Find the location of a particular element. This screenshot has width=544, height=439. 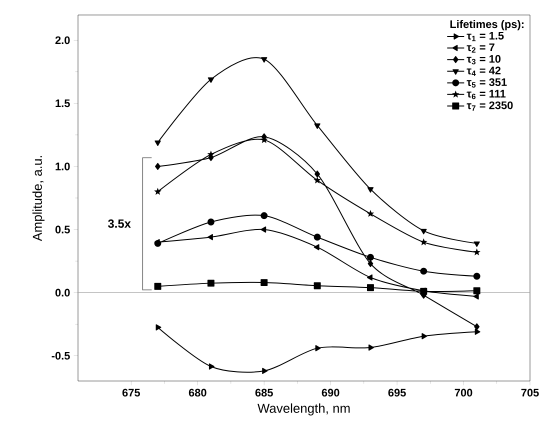

x-tick-label: 700 is located at coordinates (463, 392).